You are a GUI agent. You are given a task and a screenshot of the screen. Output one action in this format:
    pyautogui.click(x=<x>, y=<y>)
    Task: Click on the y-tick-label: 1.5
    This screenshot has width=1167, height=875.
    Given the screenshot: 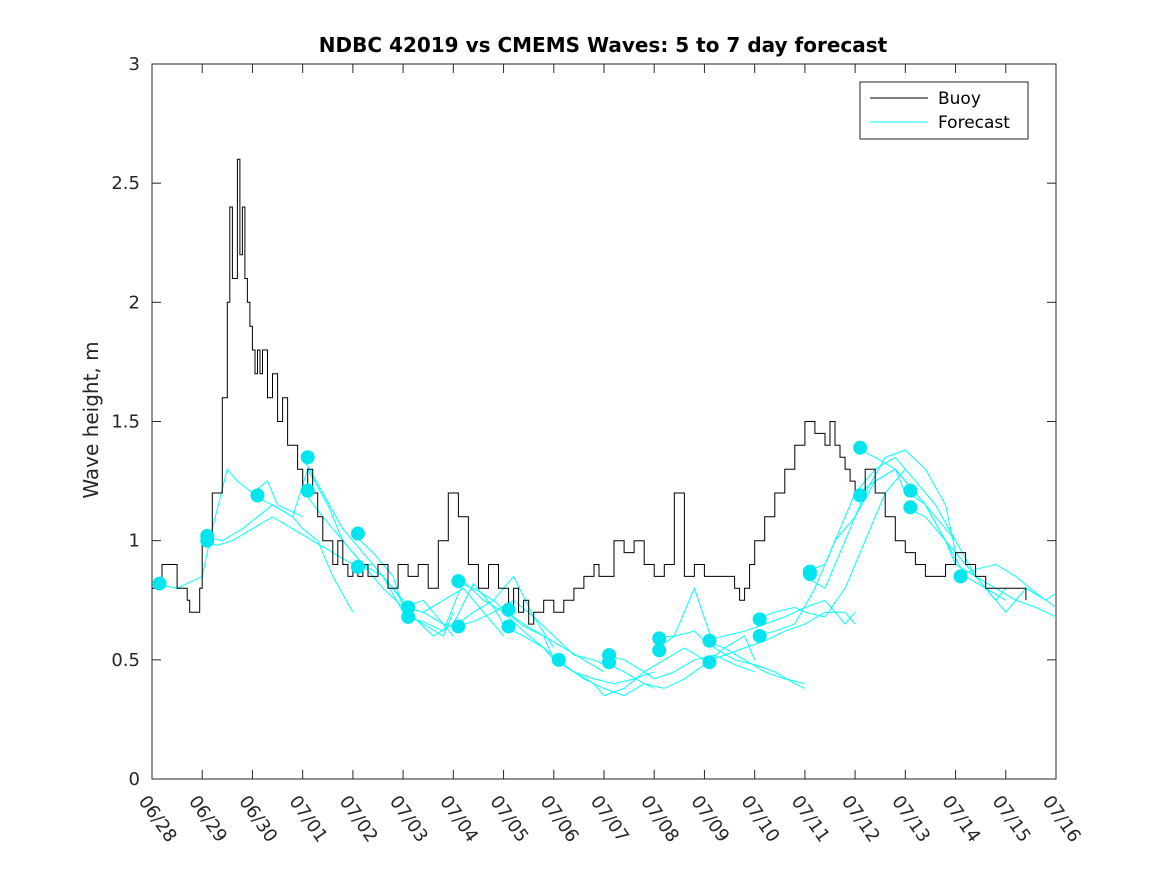 What is the action you would take?
    pyautogui.click(x=125, y=422)
    